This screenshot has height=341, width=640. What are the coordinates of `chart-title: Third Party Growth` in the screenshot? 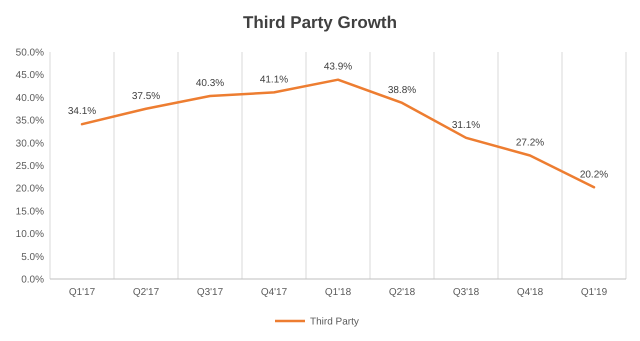 It's located at (320, 22).